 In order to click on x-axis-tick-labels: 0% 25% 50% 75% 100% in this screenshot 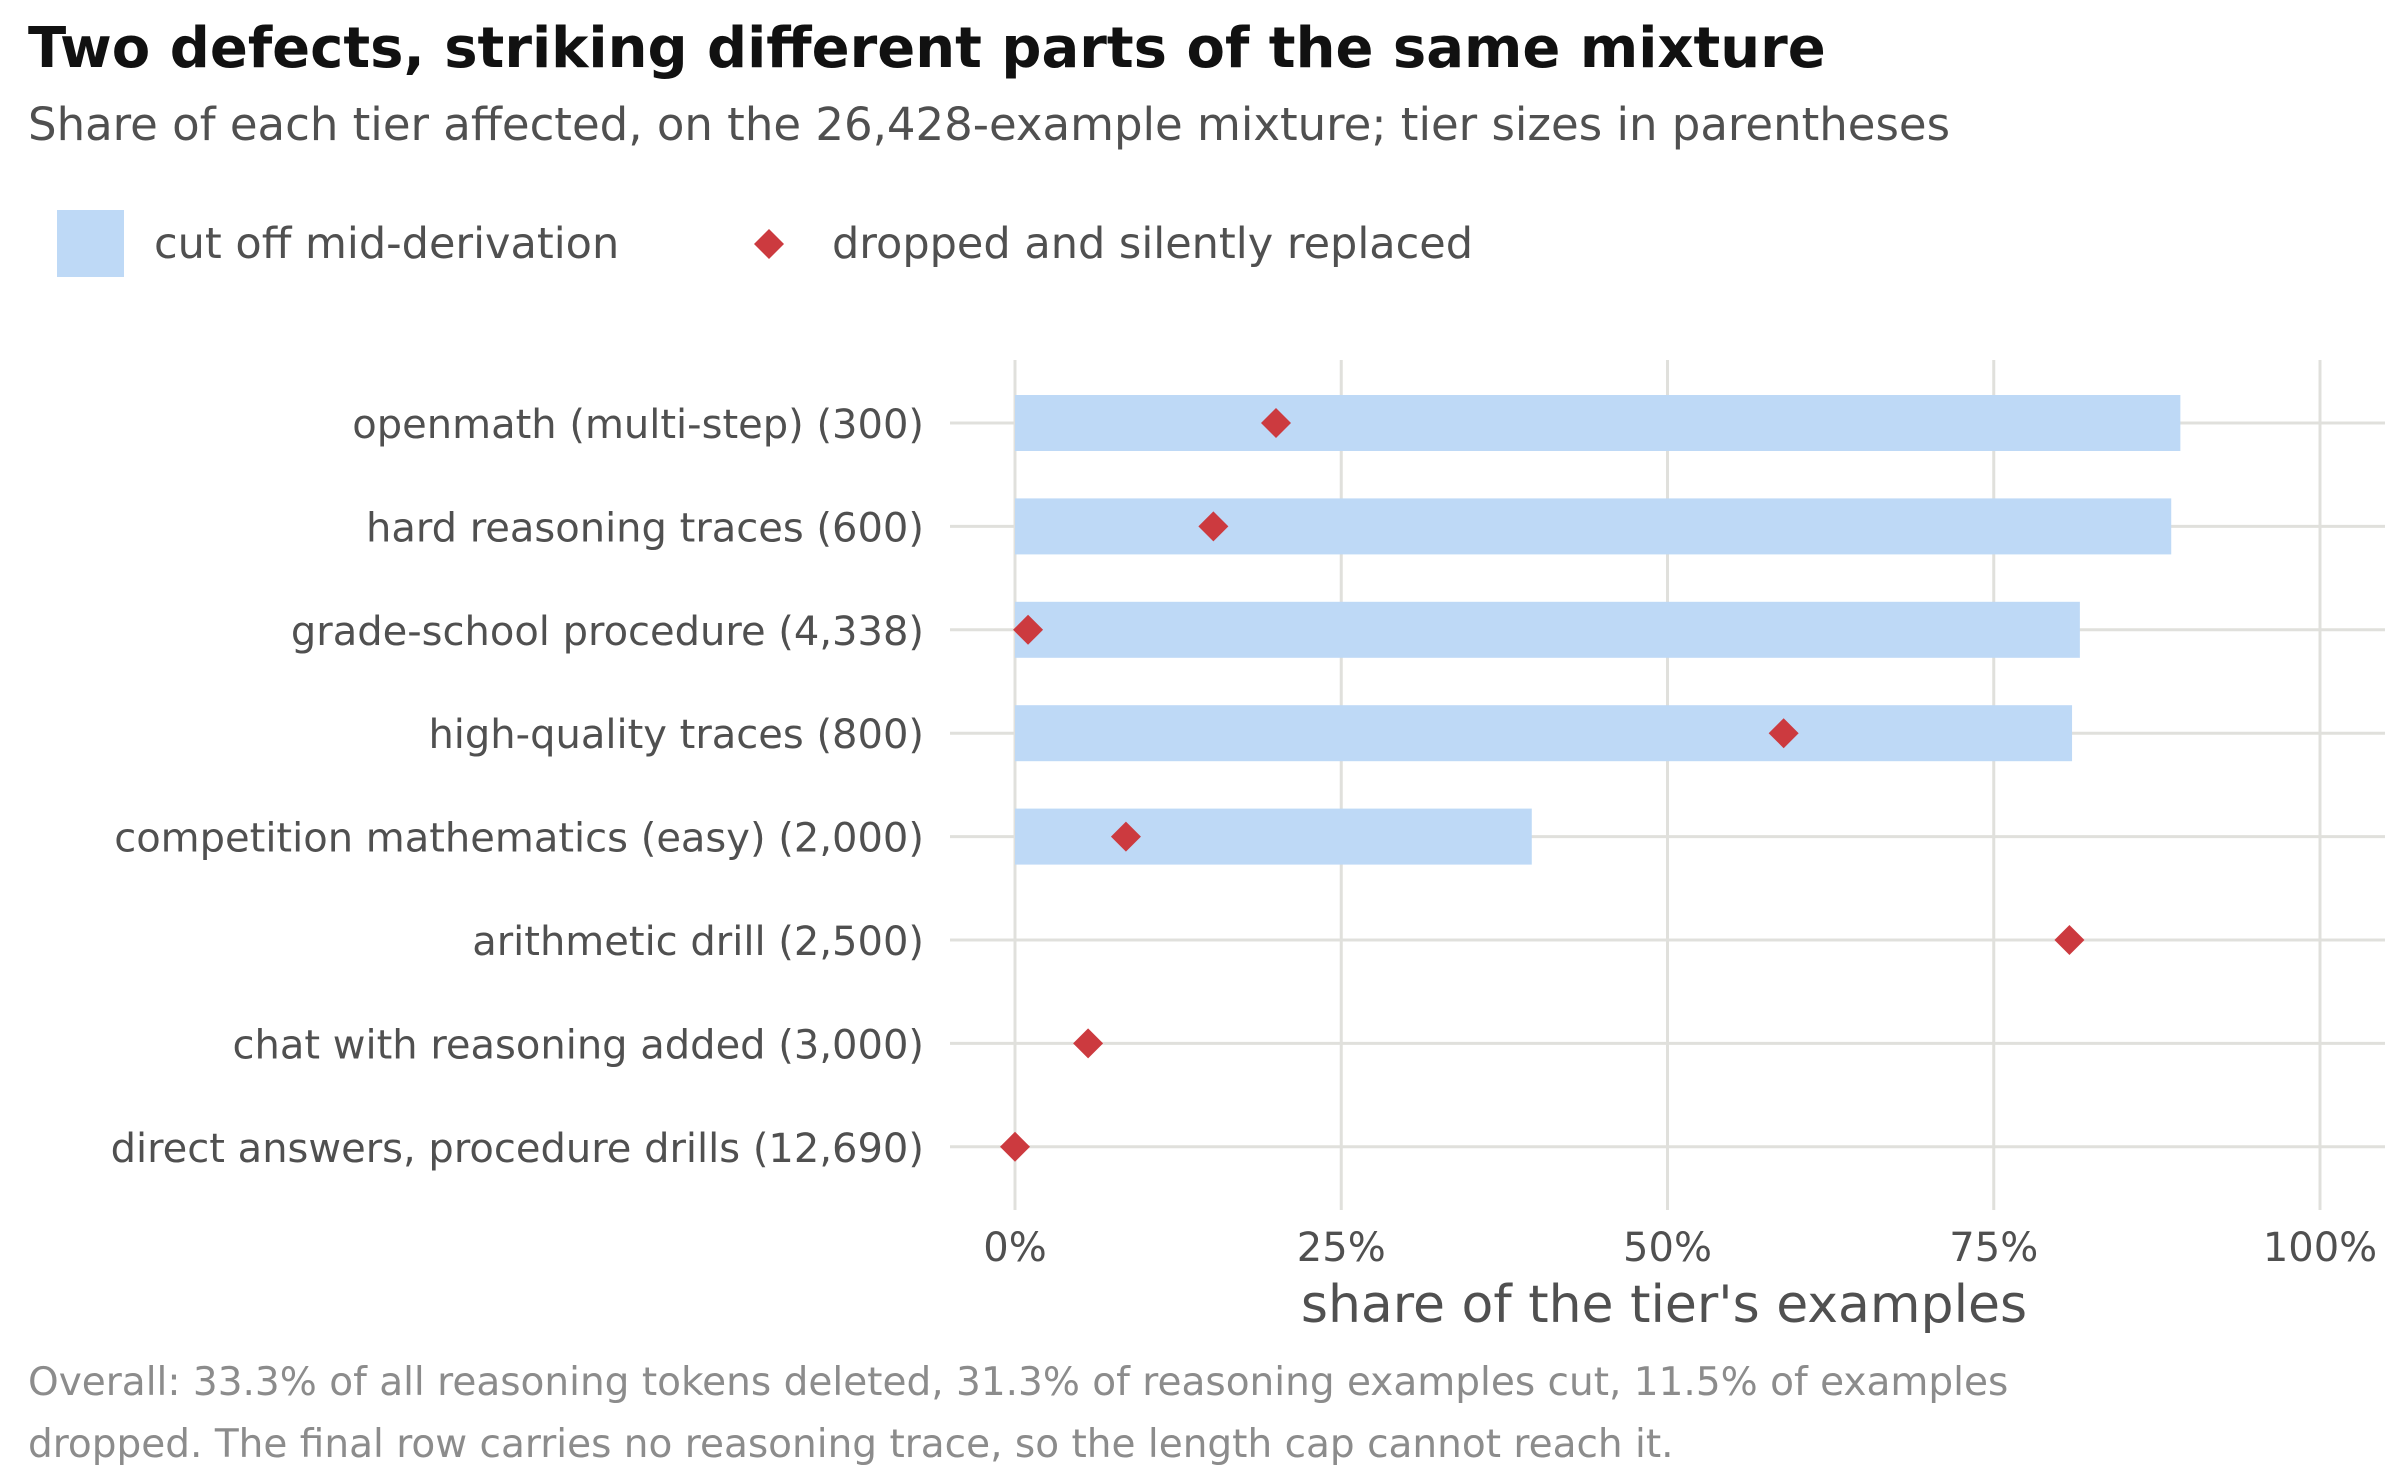, I will do `click(1680, 1248)`.